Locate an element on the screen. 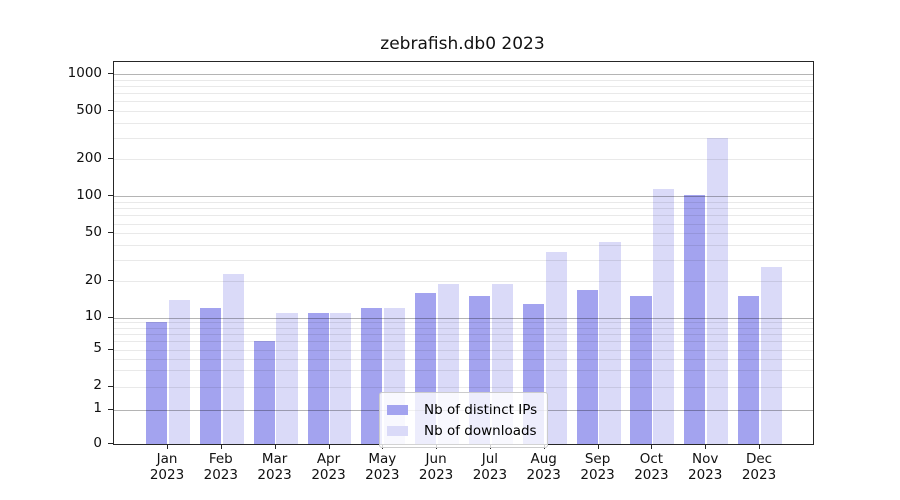  x-tick-label-dec-2023: Dec 2023 is located at coordinates (759, 467).